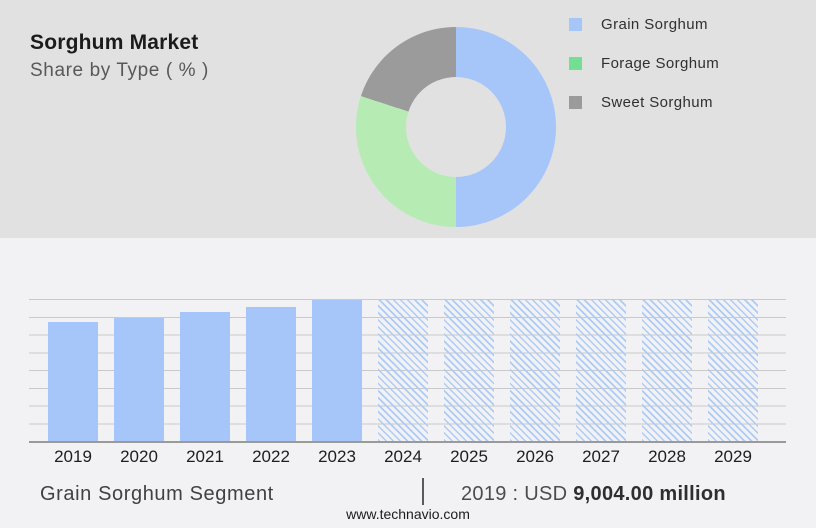 The width and height of the screenshot is (816, 528). What do you see at coordinates (403, 370) in the screenshot?
I see `bar-2024-forecast` at bounding box center [403, 370].